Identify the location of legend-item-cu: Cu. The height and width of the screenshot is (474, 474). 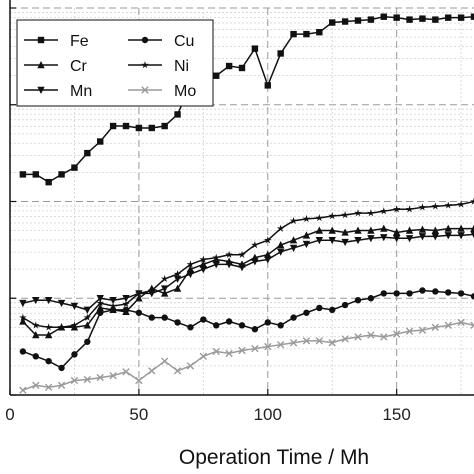
(161, 41).